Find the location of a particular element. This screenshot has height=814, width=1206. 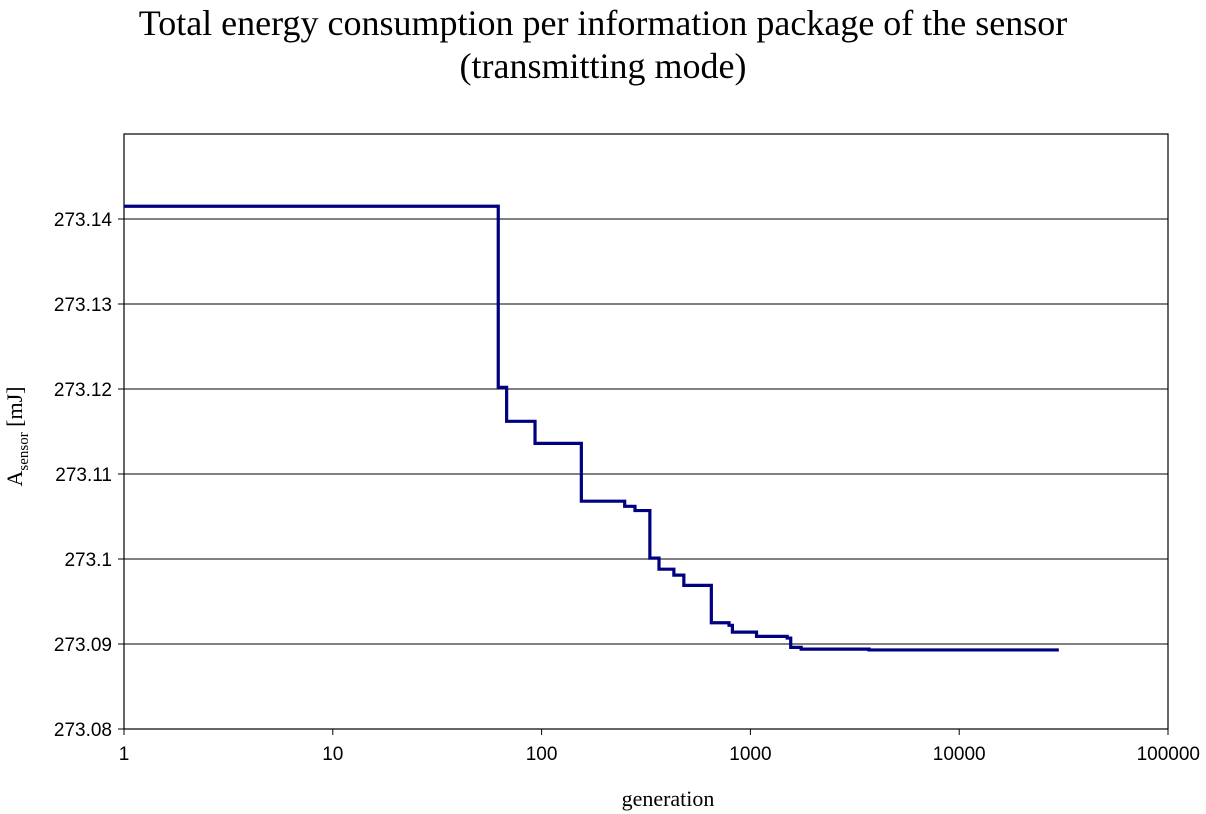

x-tick-label: 100 is located at coordinates (542, 754).